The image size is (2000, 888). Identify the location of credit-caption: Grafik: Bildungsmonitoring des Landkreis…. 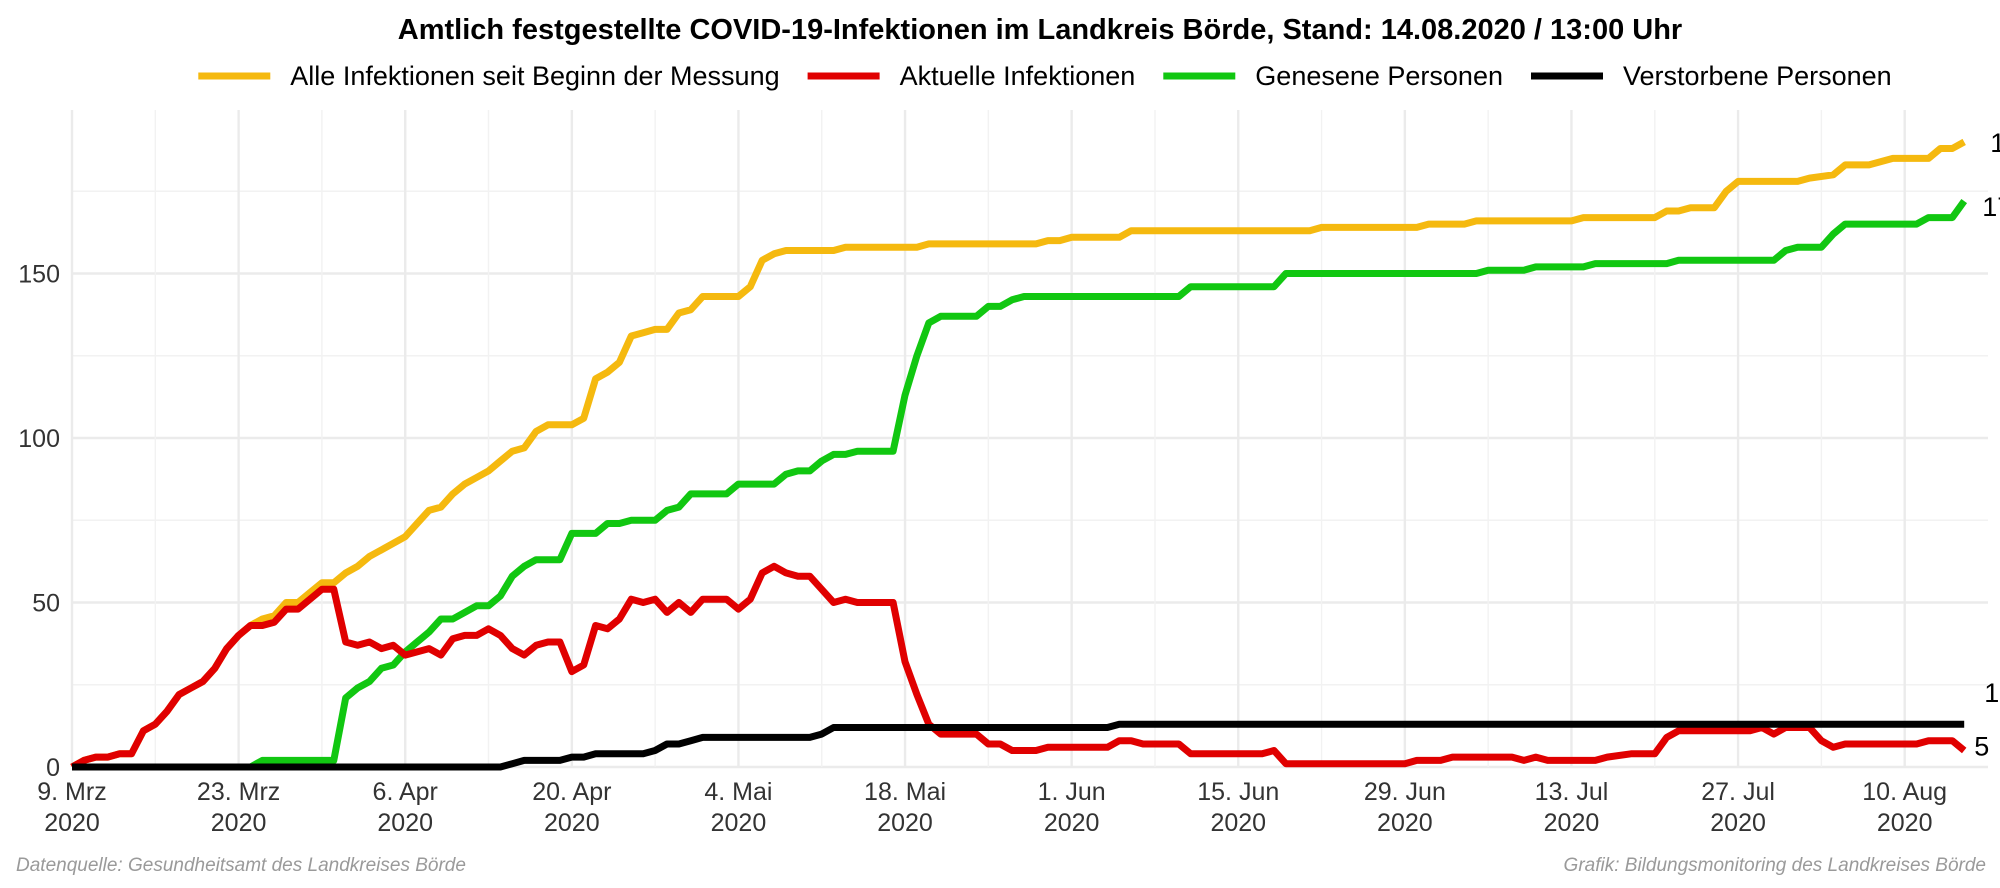
(1775, 865).